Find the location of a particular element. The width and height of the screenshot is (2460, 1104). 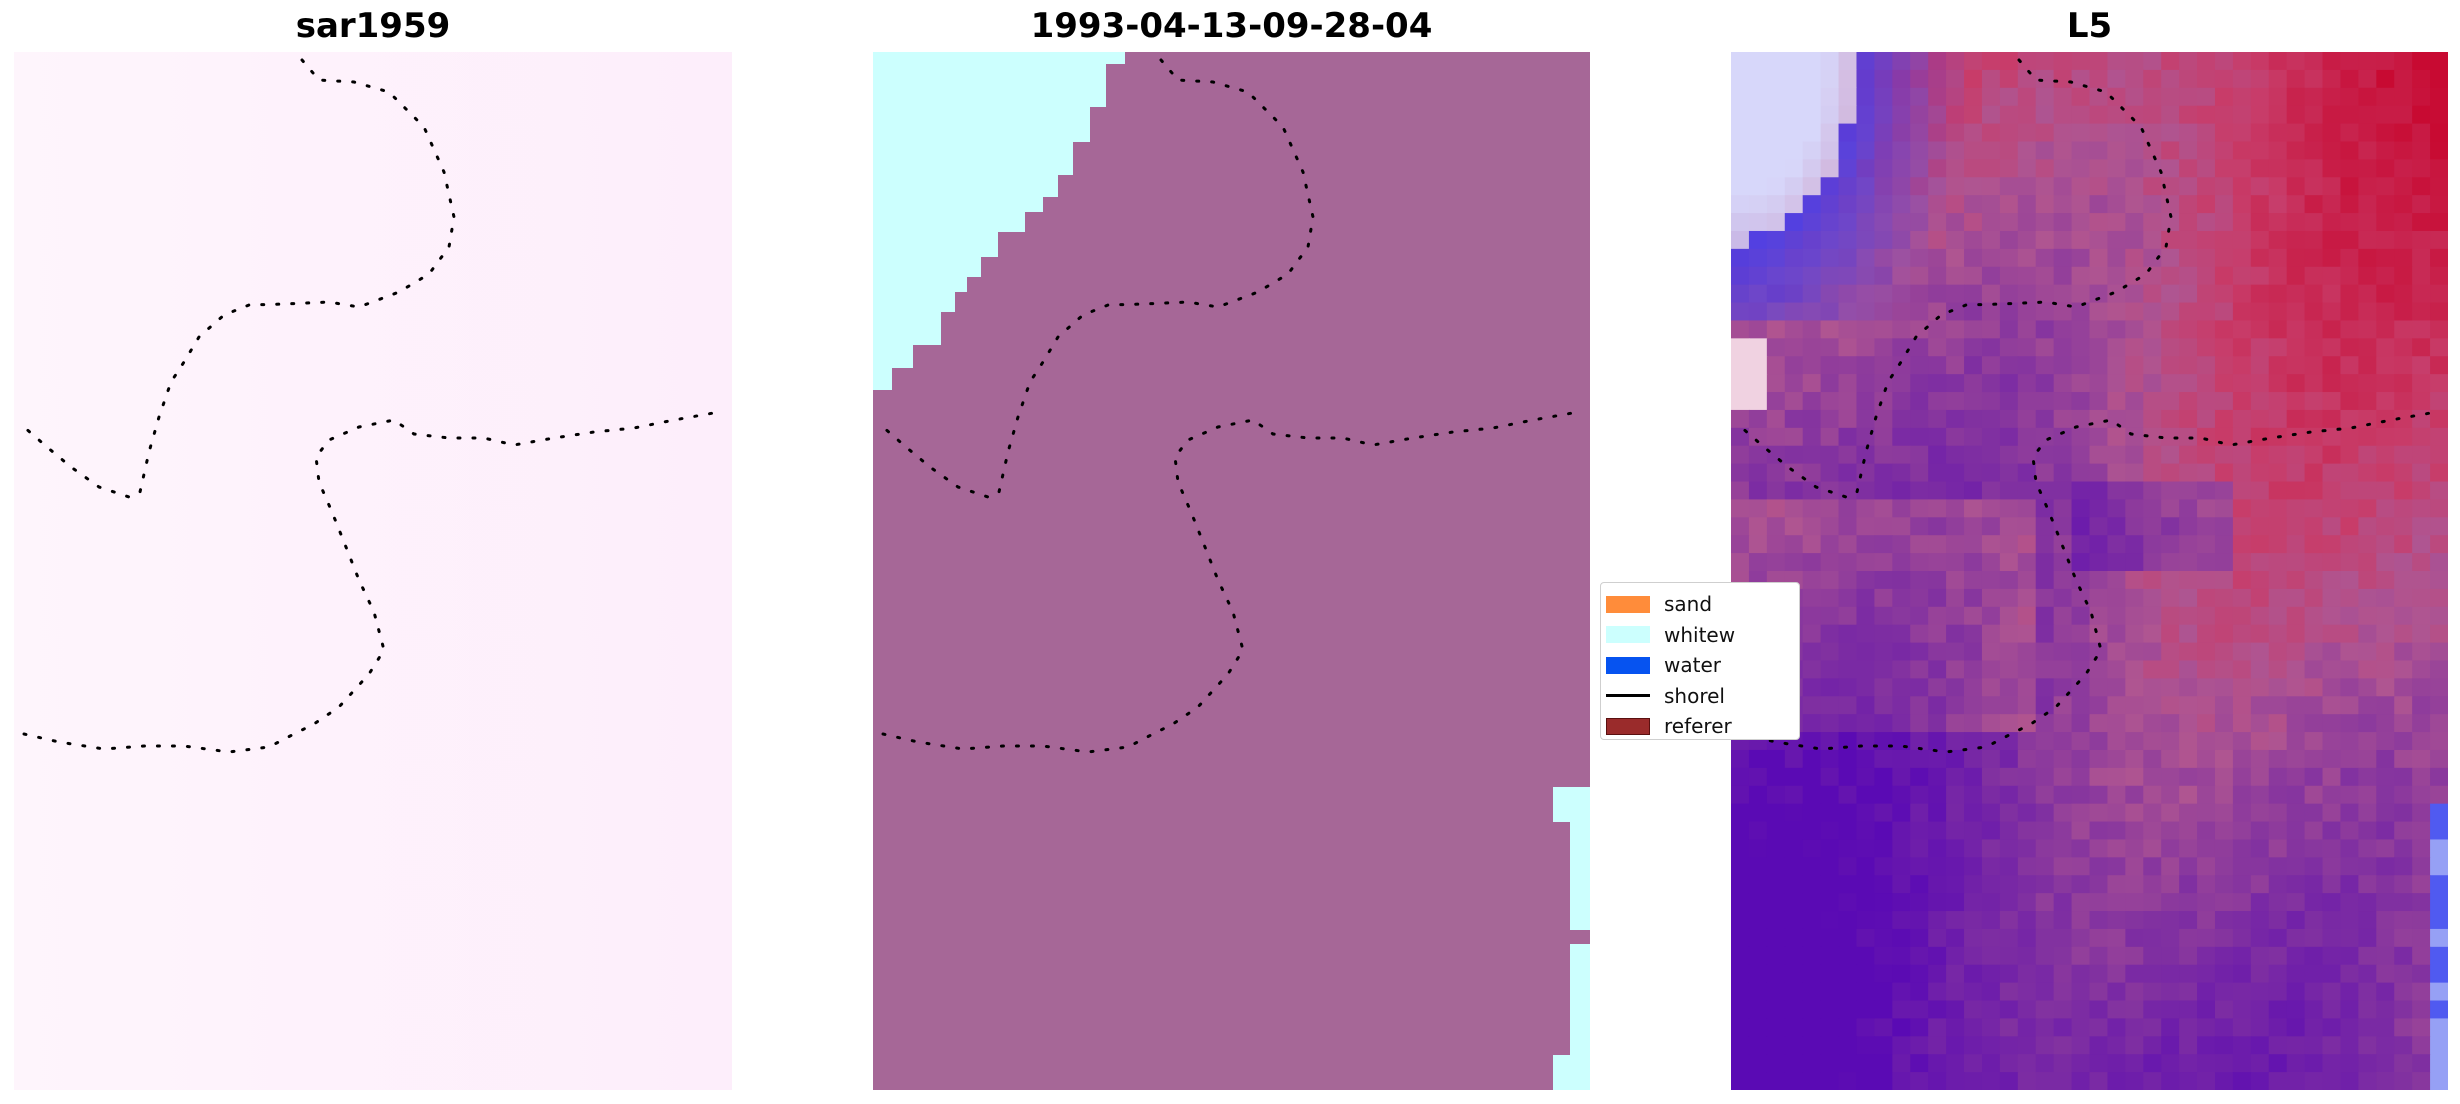

legend-label-sand: sand is located at coordinates (1688, 604).